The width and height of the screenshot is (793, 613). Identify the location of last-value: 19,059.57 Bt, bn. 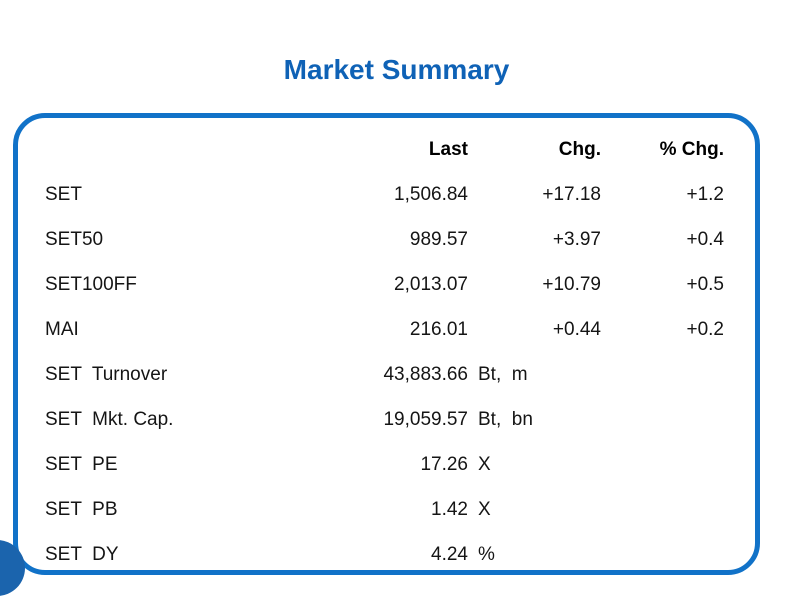
(400, 419).